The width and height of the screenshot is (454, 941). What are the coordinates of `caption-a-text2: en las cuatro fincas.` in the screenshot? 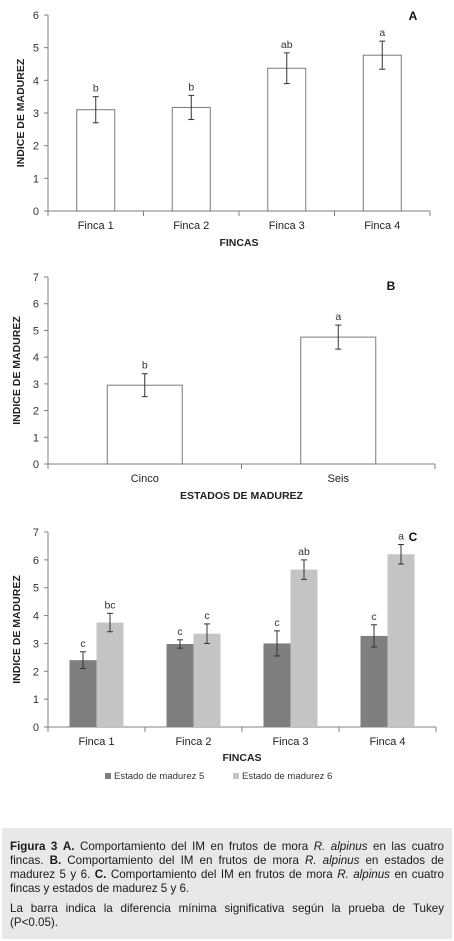 It's located at (227, 853).